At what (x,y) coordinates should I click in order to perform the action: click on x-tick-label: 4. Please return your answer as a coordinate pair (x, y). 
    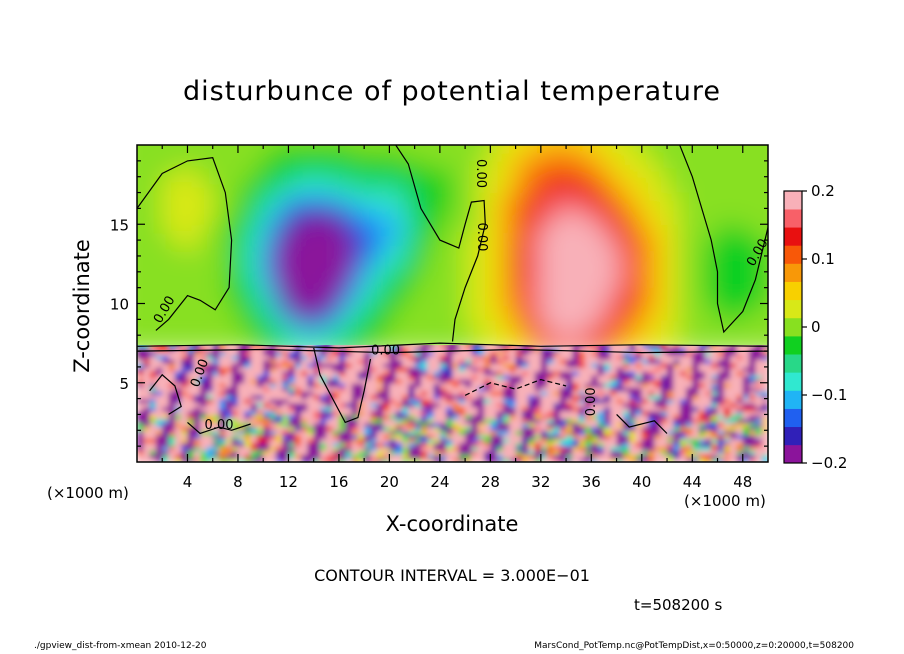
    Looking at the image, I should click on (188, 482).